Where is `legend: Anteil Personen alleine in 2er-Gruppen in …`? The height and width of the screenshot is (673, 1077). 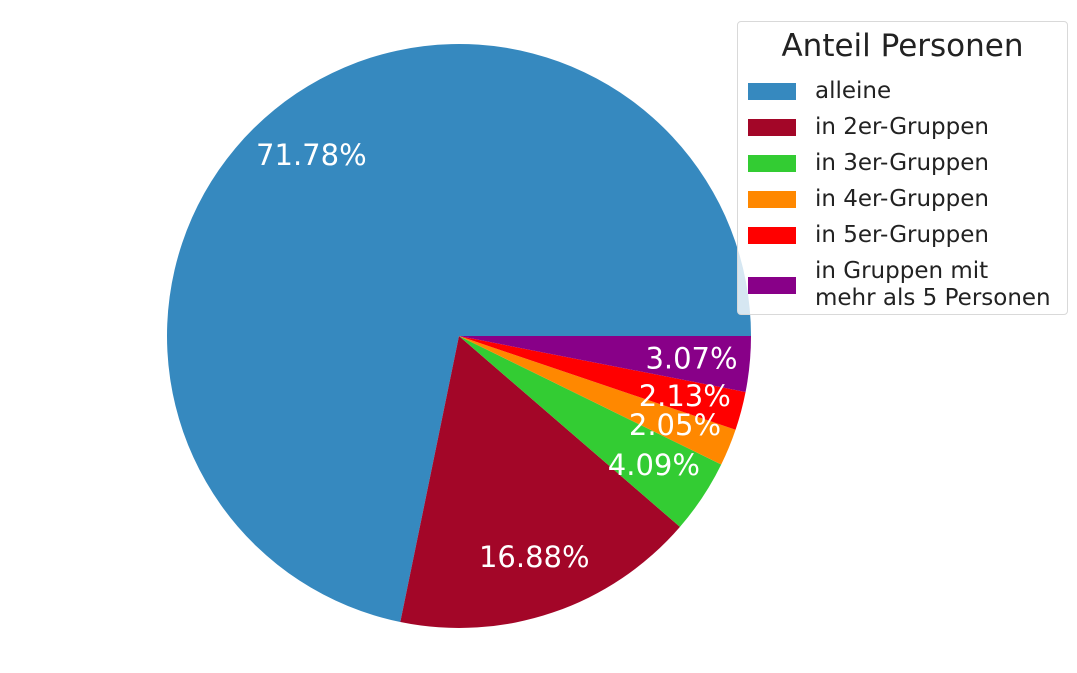 legend: Anteil Personen alleine in 2er-Gruppen in … is located at coordinates (902, 168).